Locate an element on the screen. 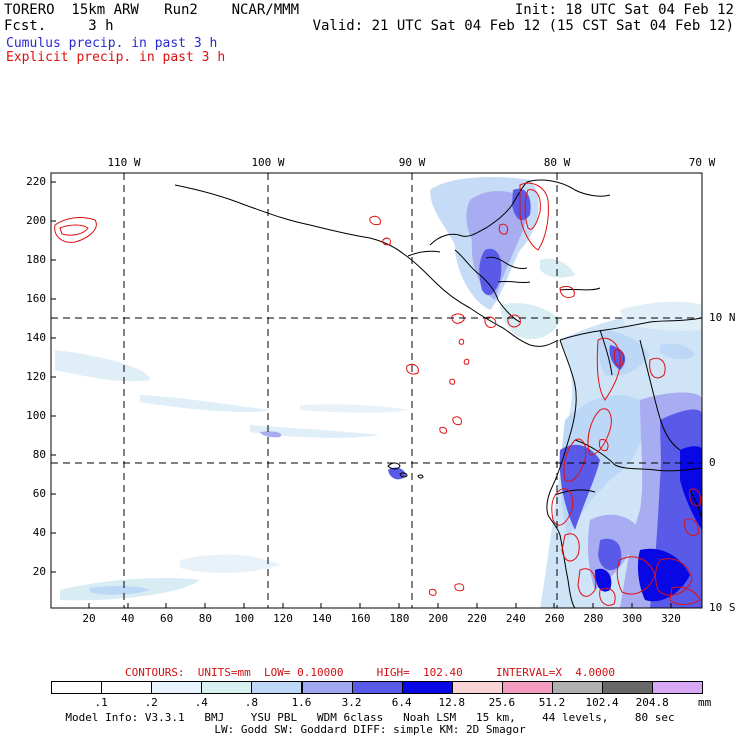 This screenshot has width=740, height=740. cumulus-field-label: Cumulus precip. in past 3 h is located at coordinates (112, 43).